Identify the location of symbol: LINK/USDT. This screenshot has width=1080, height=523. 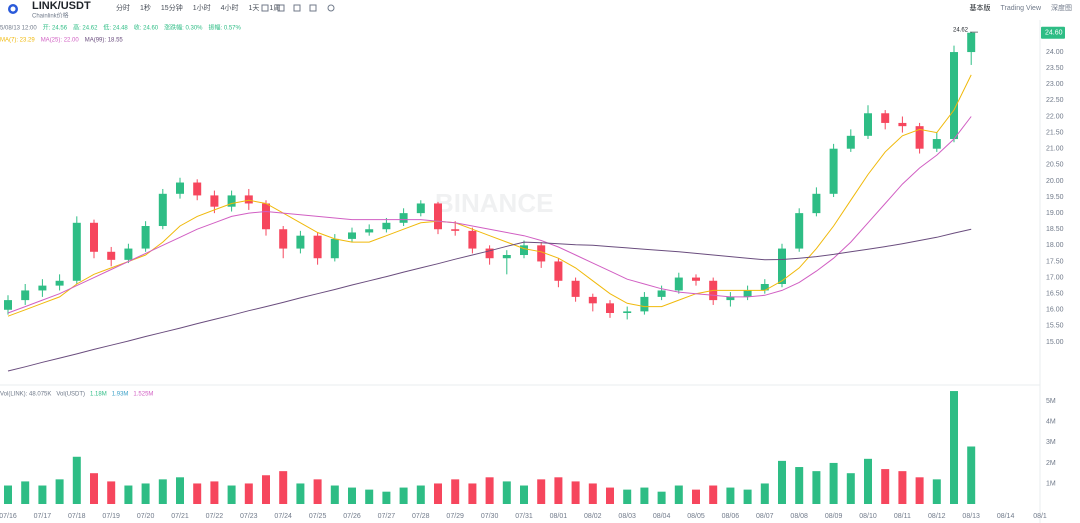
(61, 6).